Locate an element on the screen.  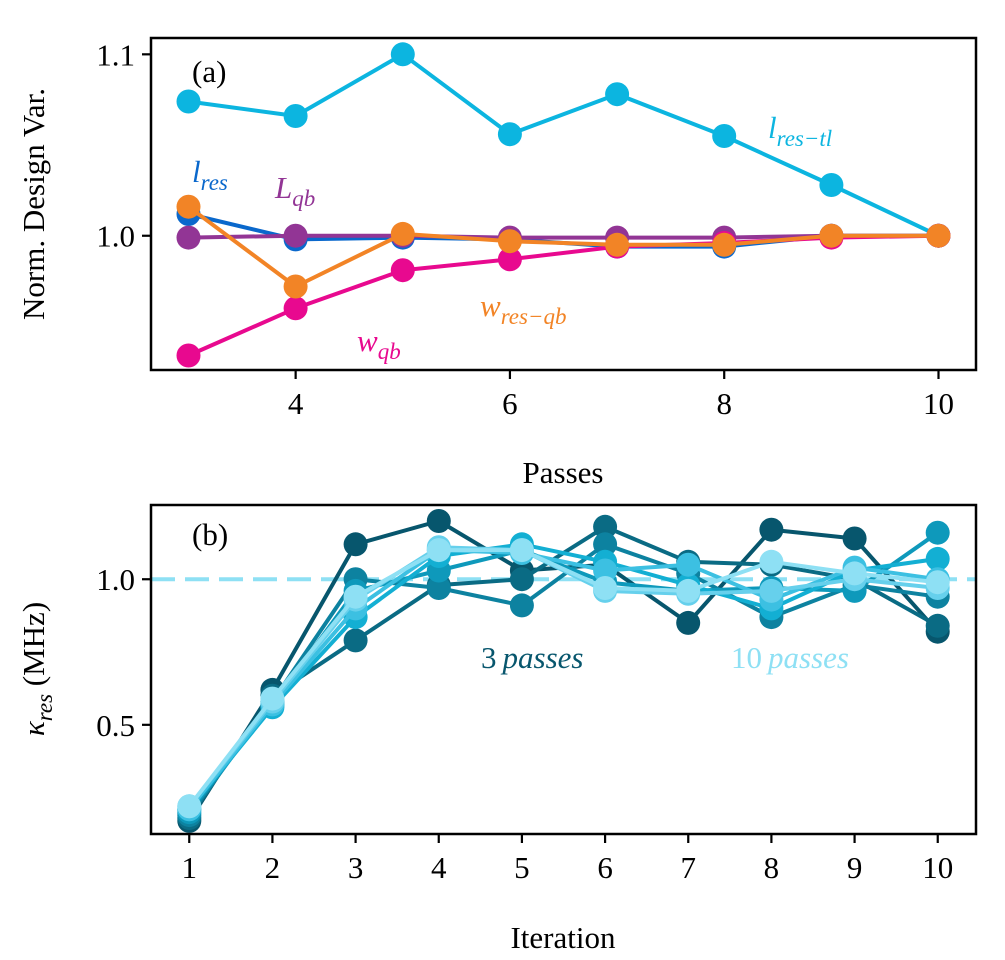
series-label-l-res: lres is located at coordinates (210, 174).